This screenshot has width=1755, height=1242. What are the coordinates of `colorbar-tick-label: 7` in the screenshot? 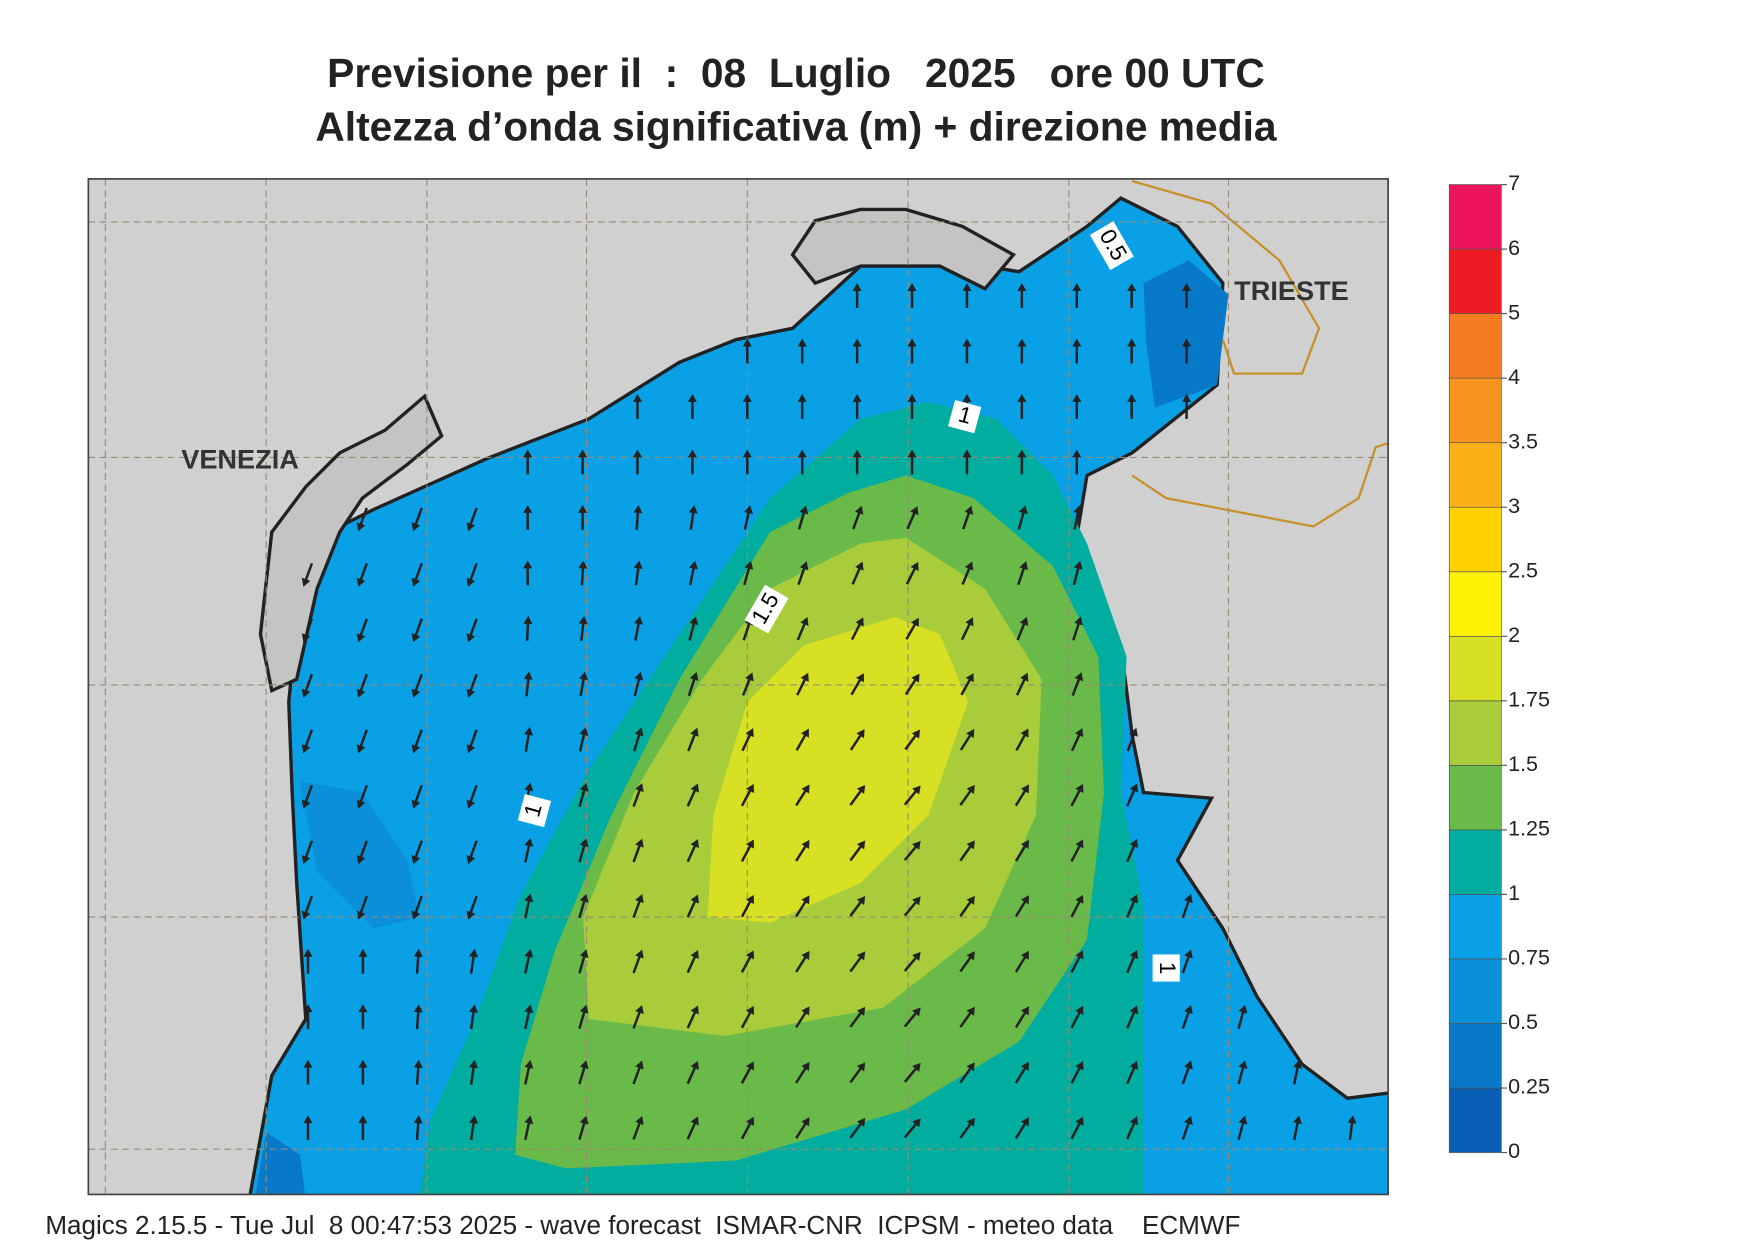 It's located at (1514, 183).